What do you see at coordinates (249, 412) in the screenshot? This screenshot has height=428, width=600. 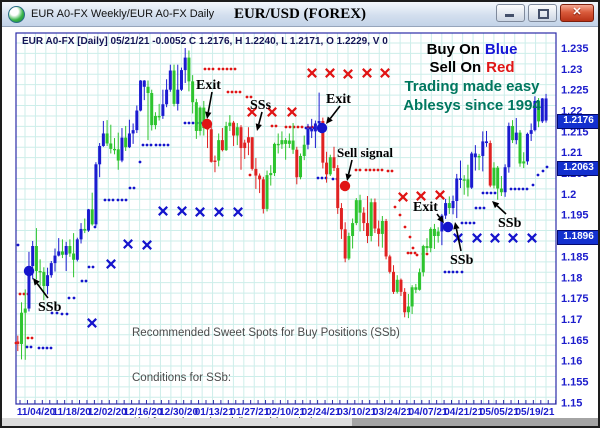 I see `x-tick-label: 01/27/21` at bounding box center [249, 412].